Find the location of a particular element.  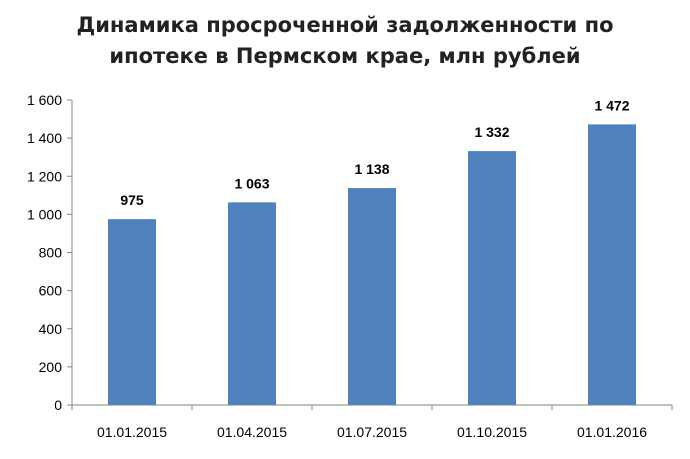

data-label: 1 332 is located at coordinates (491, 132).